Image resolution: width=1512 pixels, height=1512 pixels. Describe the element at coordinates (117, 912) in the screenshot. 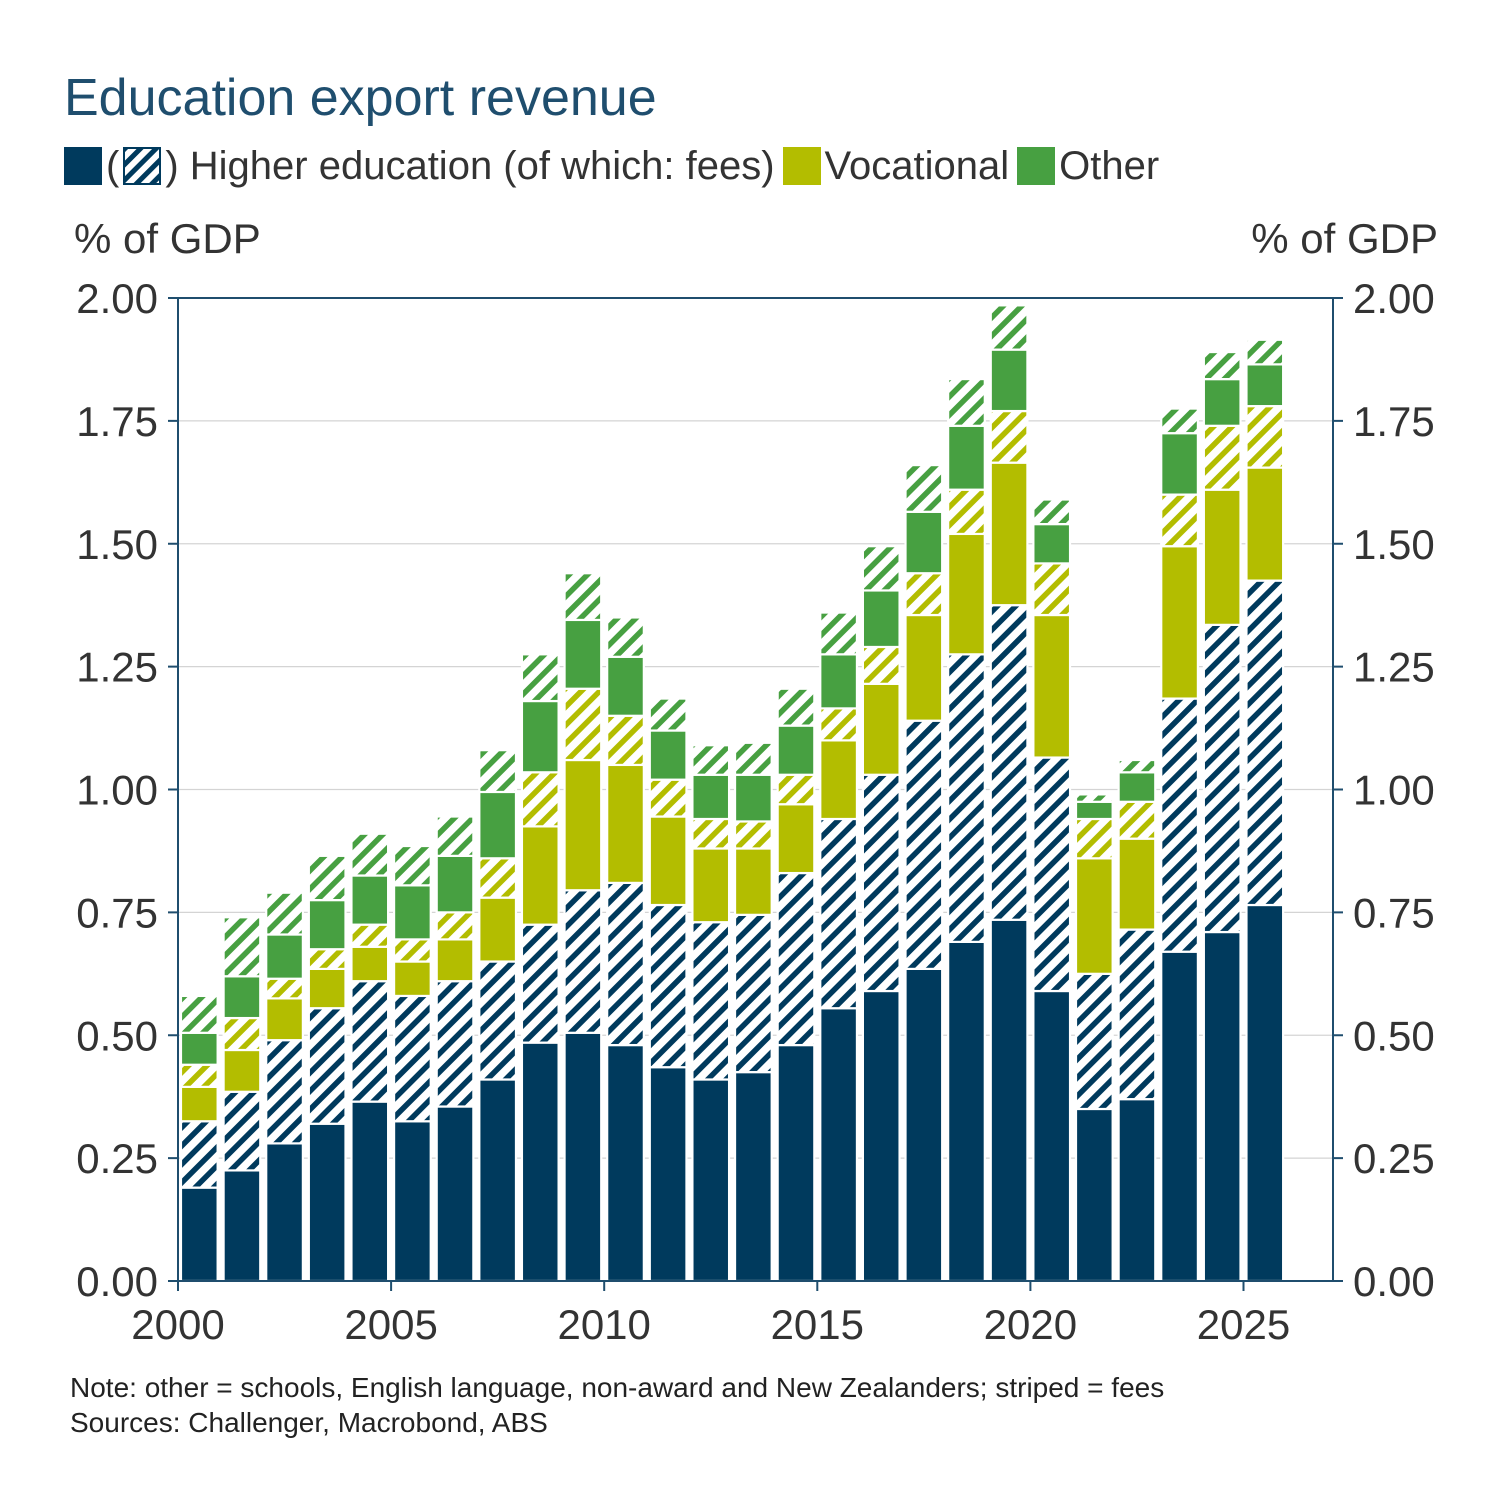

I see `y-tick-label-left-0.75: 0.75` at that location.